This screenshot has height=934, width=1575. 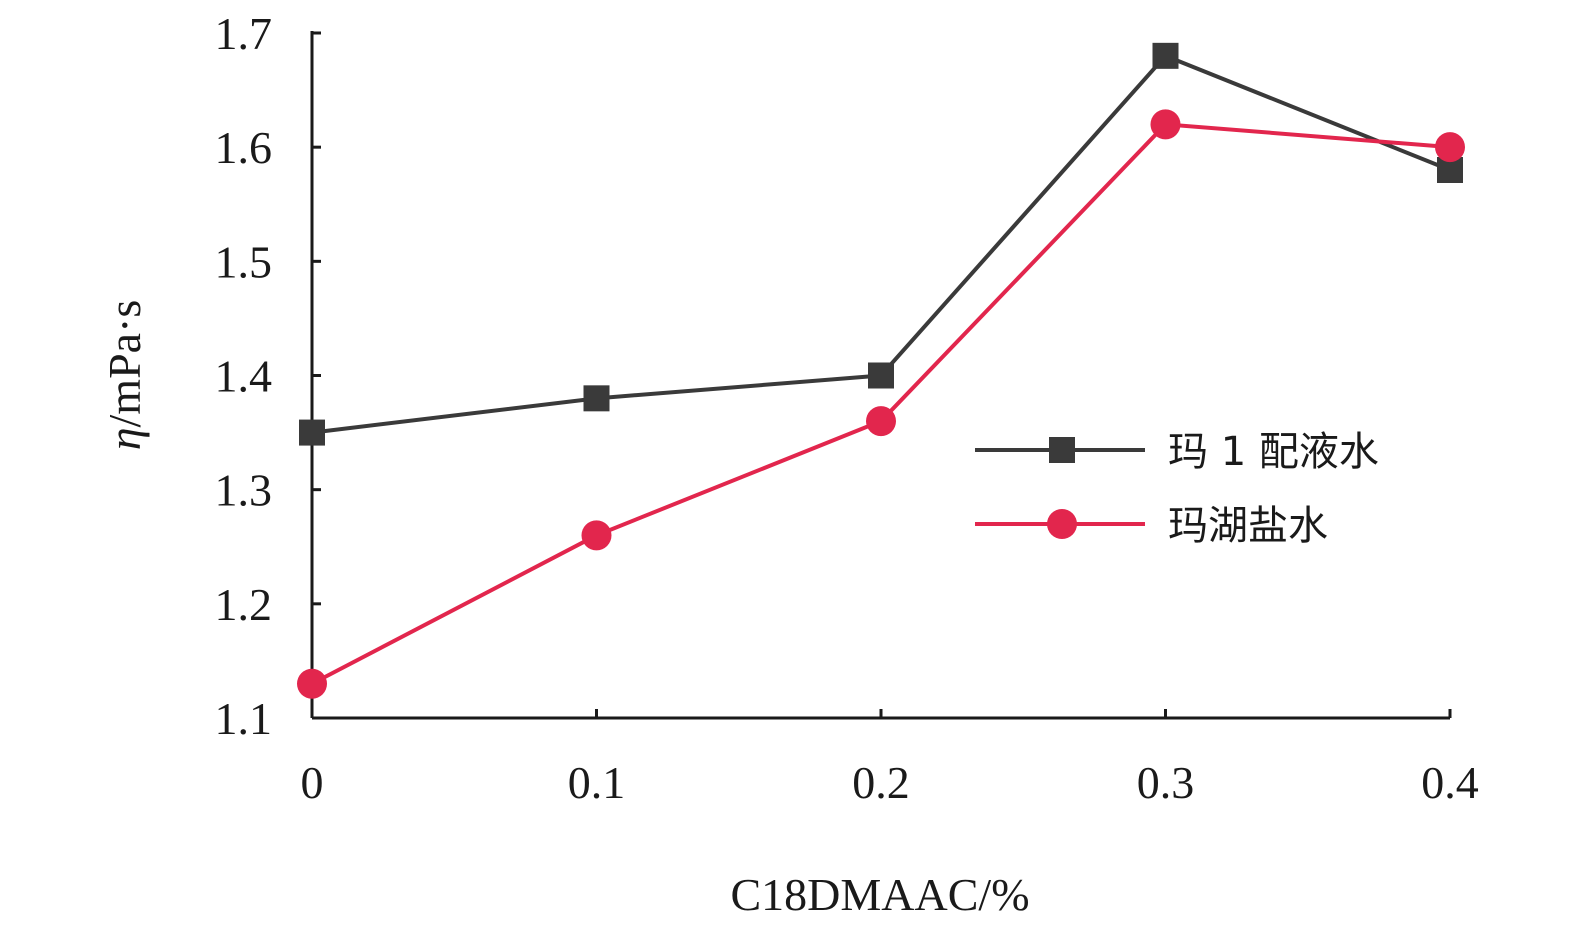 What do you see at coordinates (244, 261) in the screenshot?
I see `y-tick-label: 1.5` at bounding box center [244, 261].